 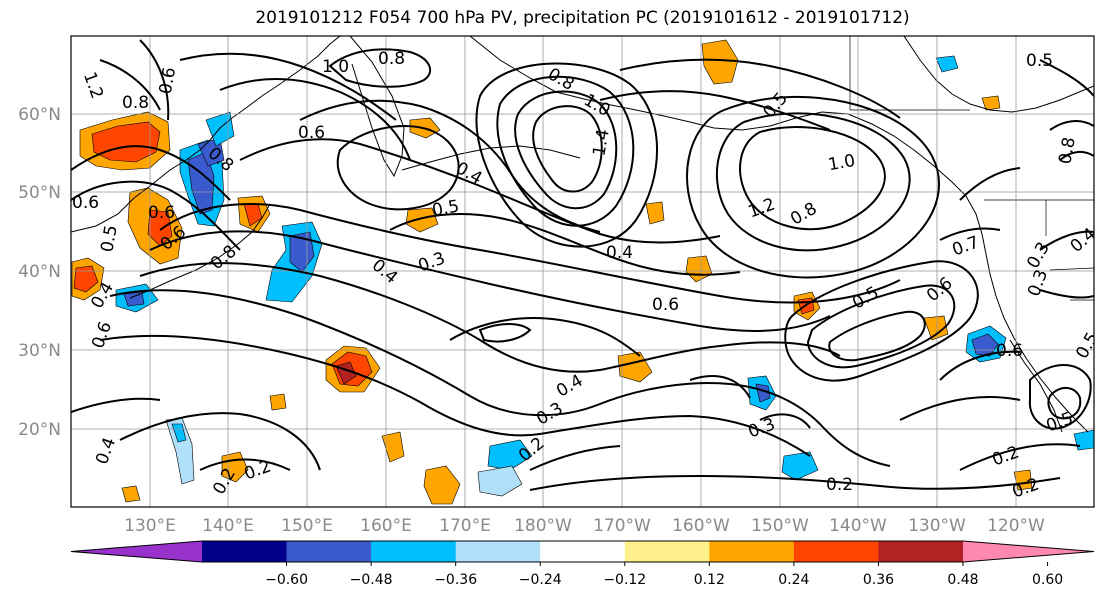 What do you see at coordinates (307, 526) in the screenshot?
I see `lon-label: 150°E` at bounding box center [307, 526].